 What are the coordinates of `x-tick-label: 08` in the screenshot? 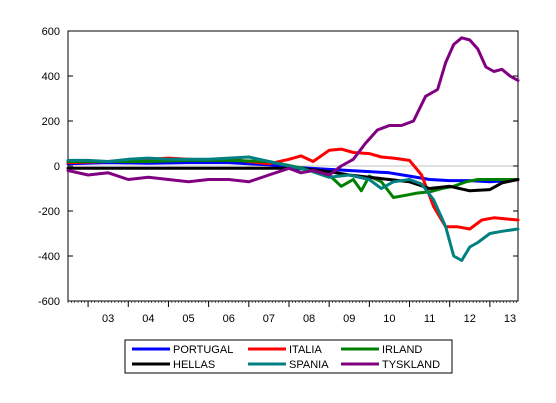 It's located at (309, 319).